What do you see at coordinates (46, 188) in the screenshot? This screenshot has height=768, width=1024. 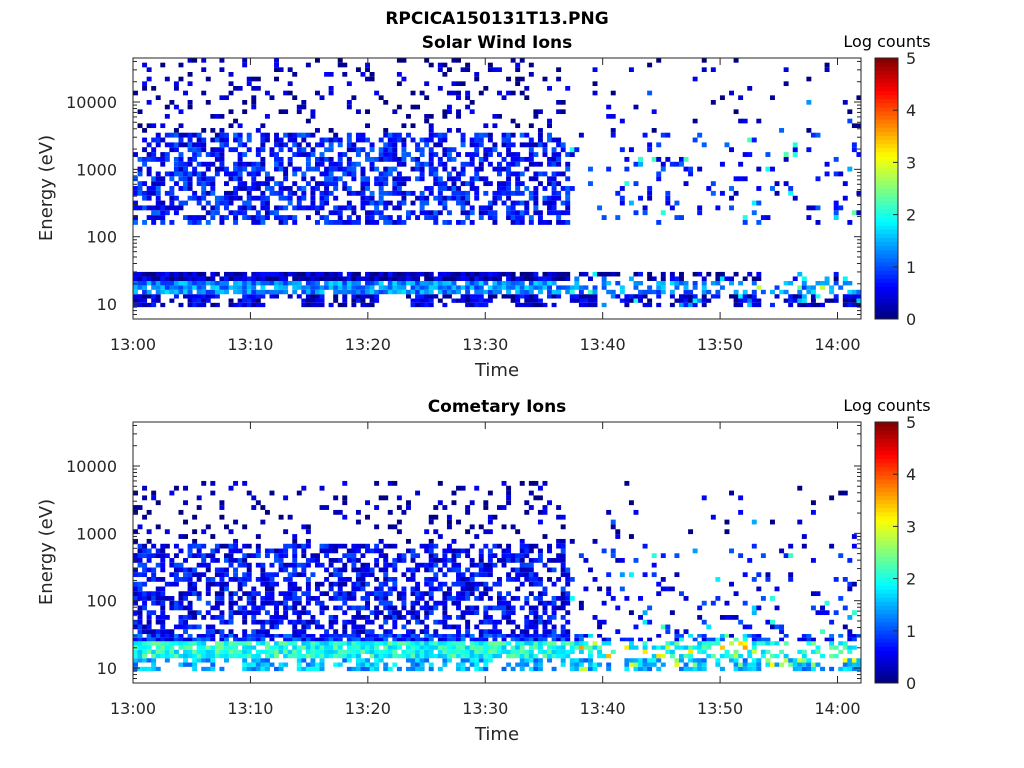 I see `y-axis-label: Energy (eV)` at bounding box center [46, 188].